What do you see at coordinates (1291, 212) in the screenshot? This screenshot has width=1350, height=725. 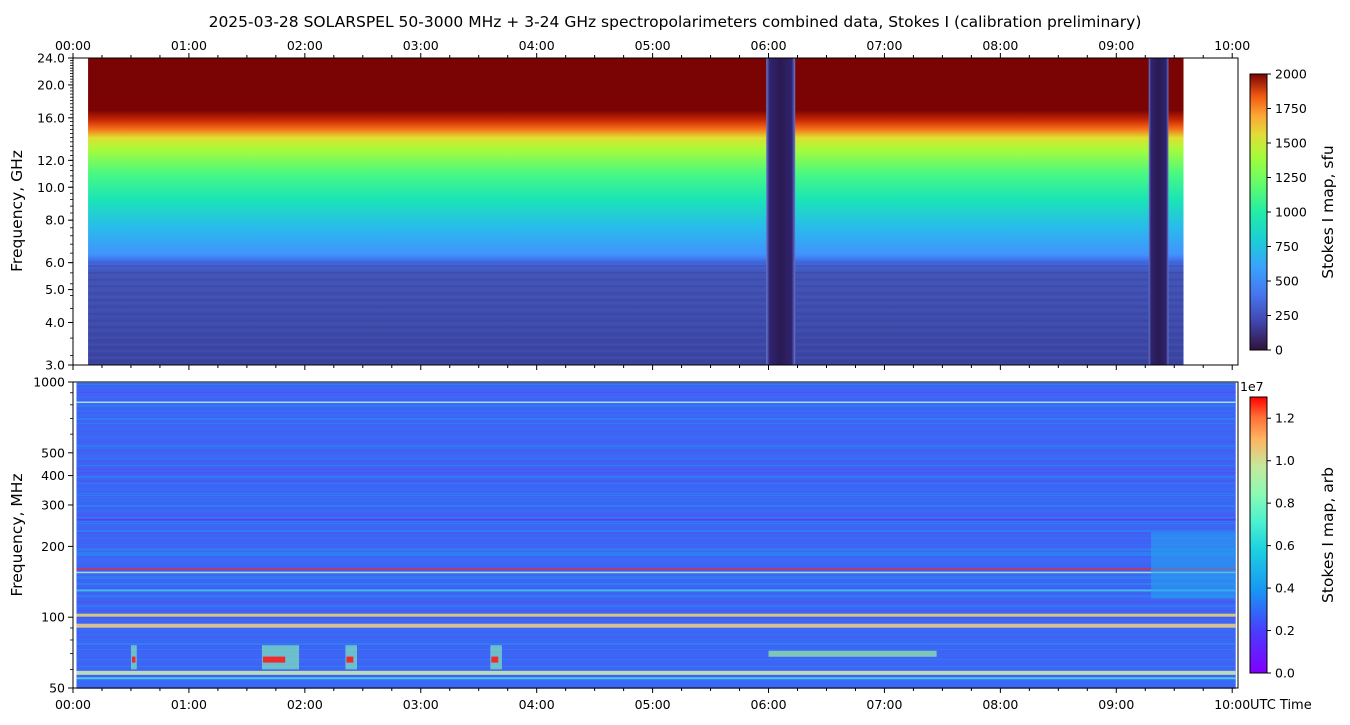 I see `upper-colorbar-tick-label: 1000` at bounding box center [1291, 212].